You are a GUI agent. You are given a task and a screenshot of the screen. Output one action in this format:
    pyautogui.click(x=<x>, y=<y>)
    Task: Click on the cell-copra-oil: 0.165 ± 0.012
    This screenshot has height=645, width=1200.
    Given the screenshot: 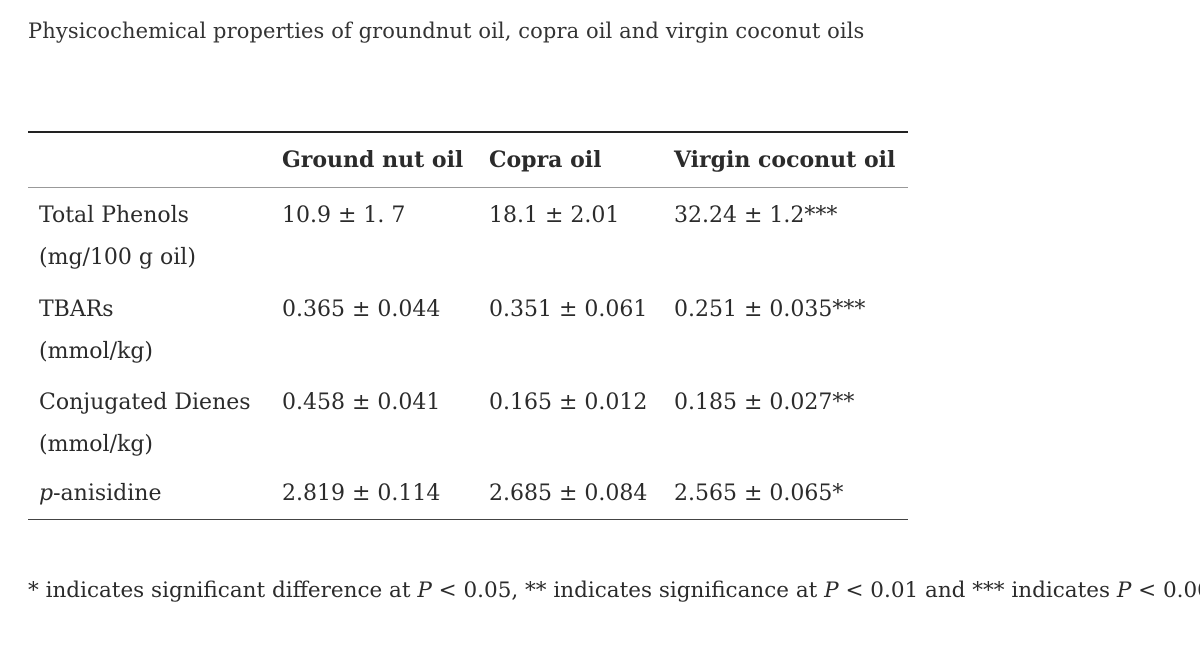 What is the action you would take?
    pyautogui.click(x=568, y=402)
    